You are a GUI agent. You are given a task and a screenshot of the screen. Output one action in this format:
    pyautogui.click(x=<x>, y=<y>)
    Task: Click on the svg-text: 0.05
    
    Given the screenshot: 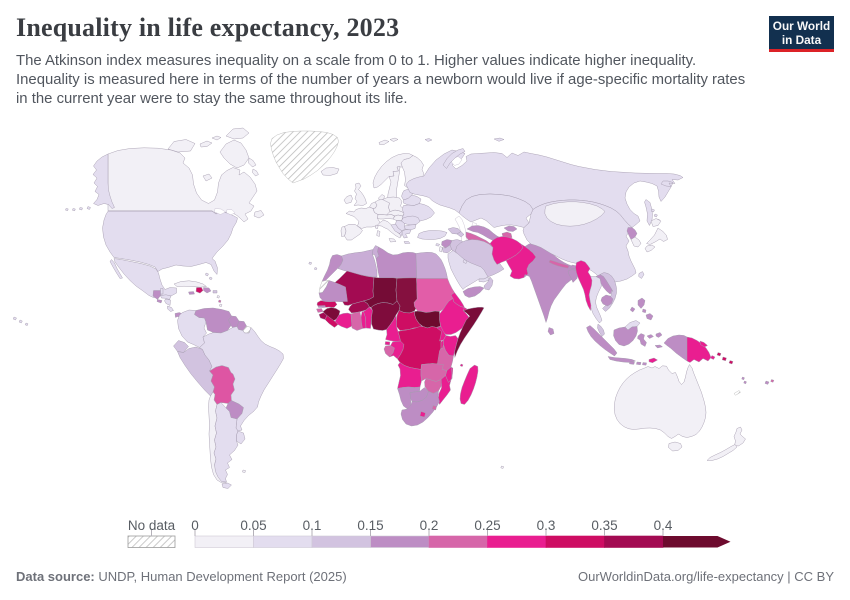 What is the action you would take?
    pyautogui.click(x=253, y=525)
    